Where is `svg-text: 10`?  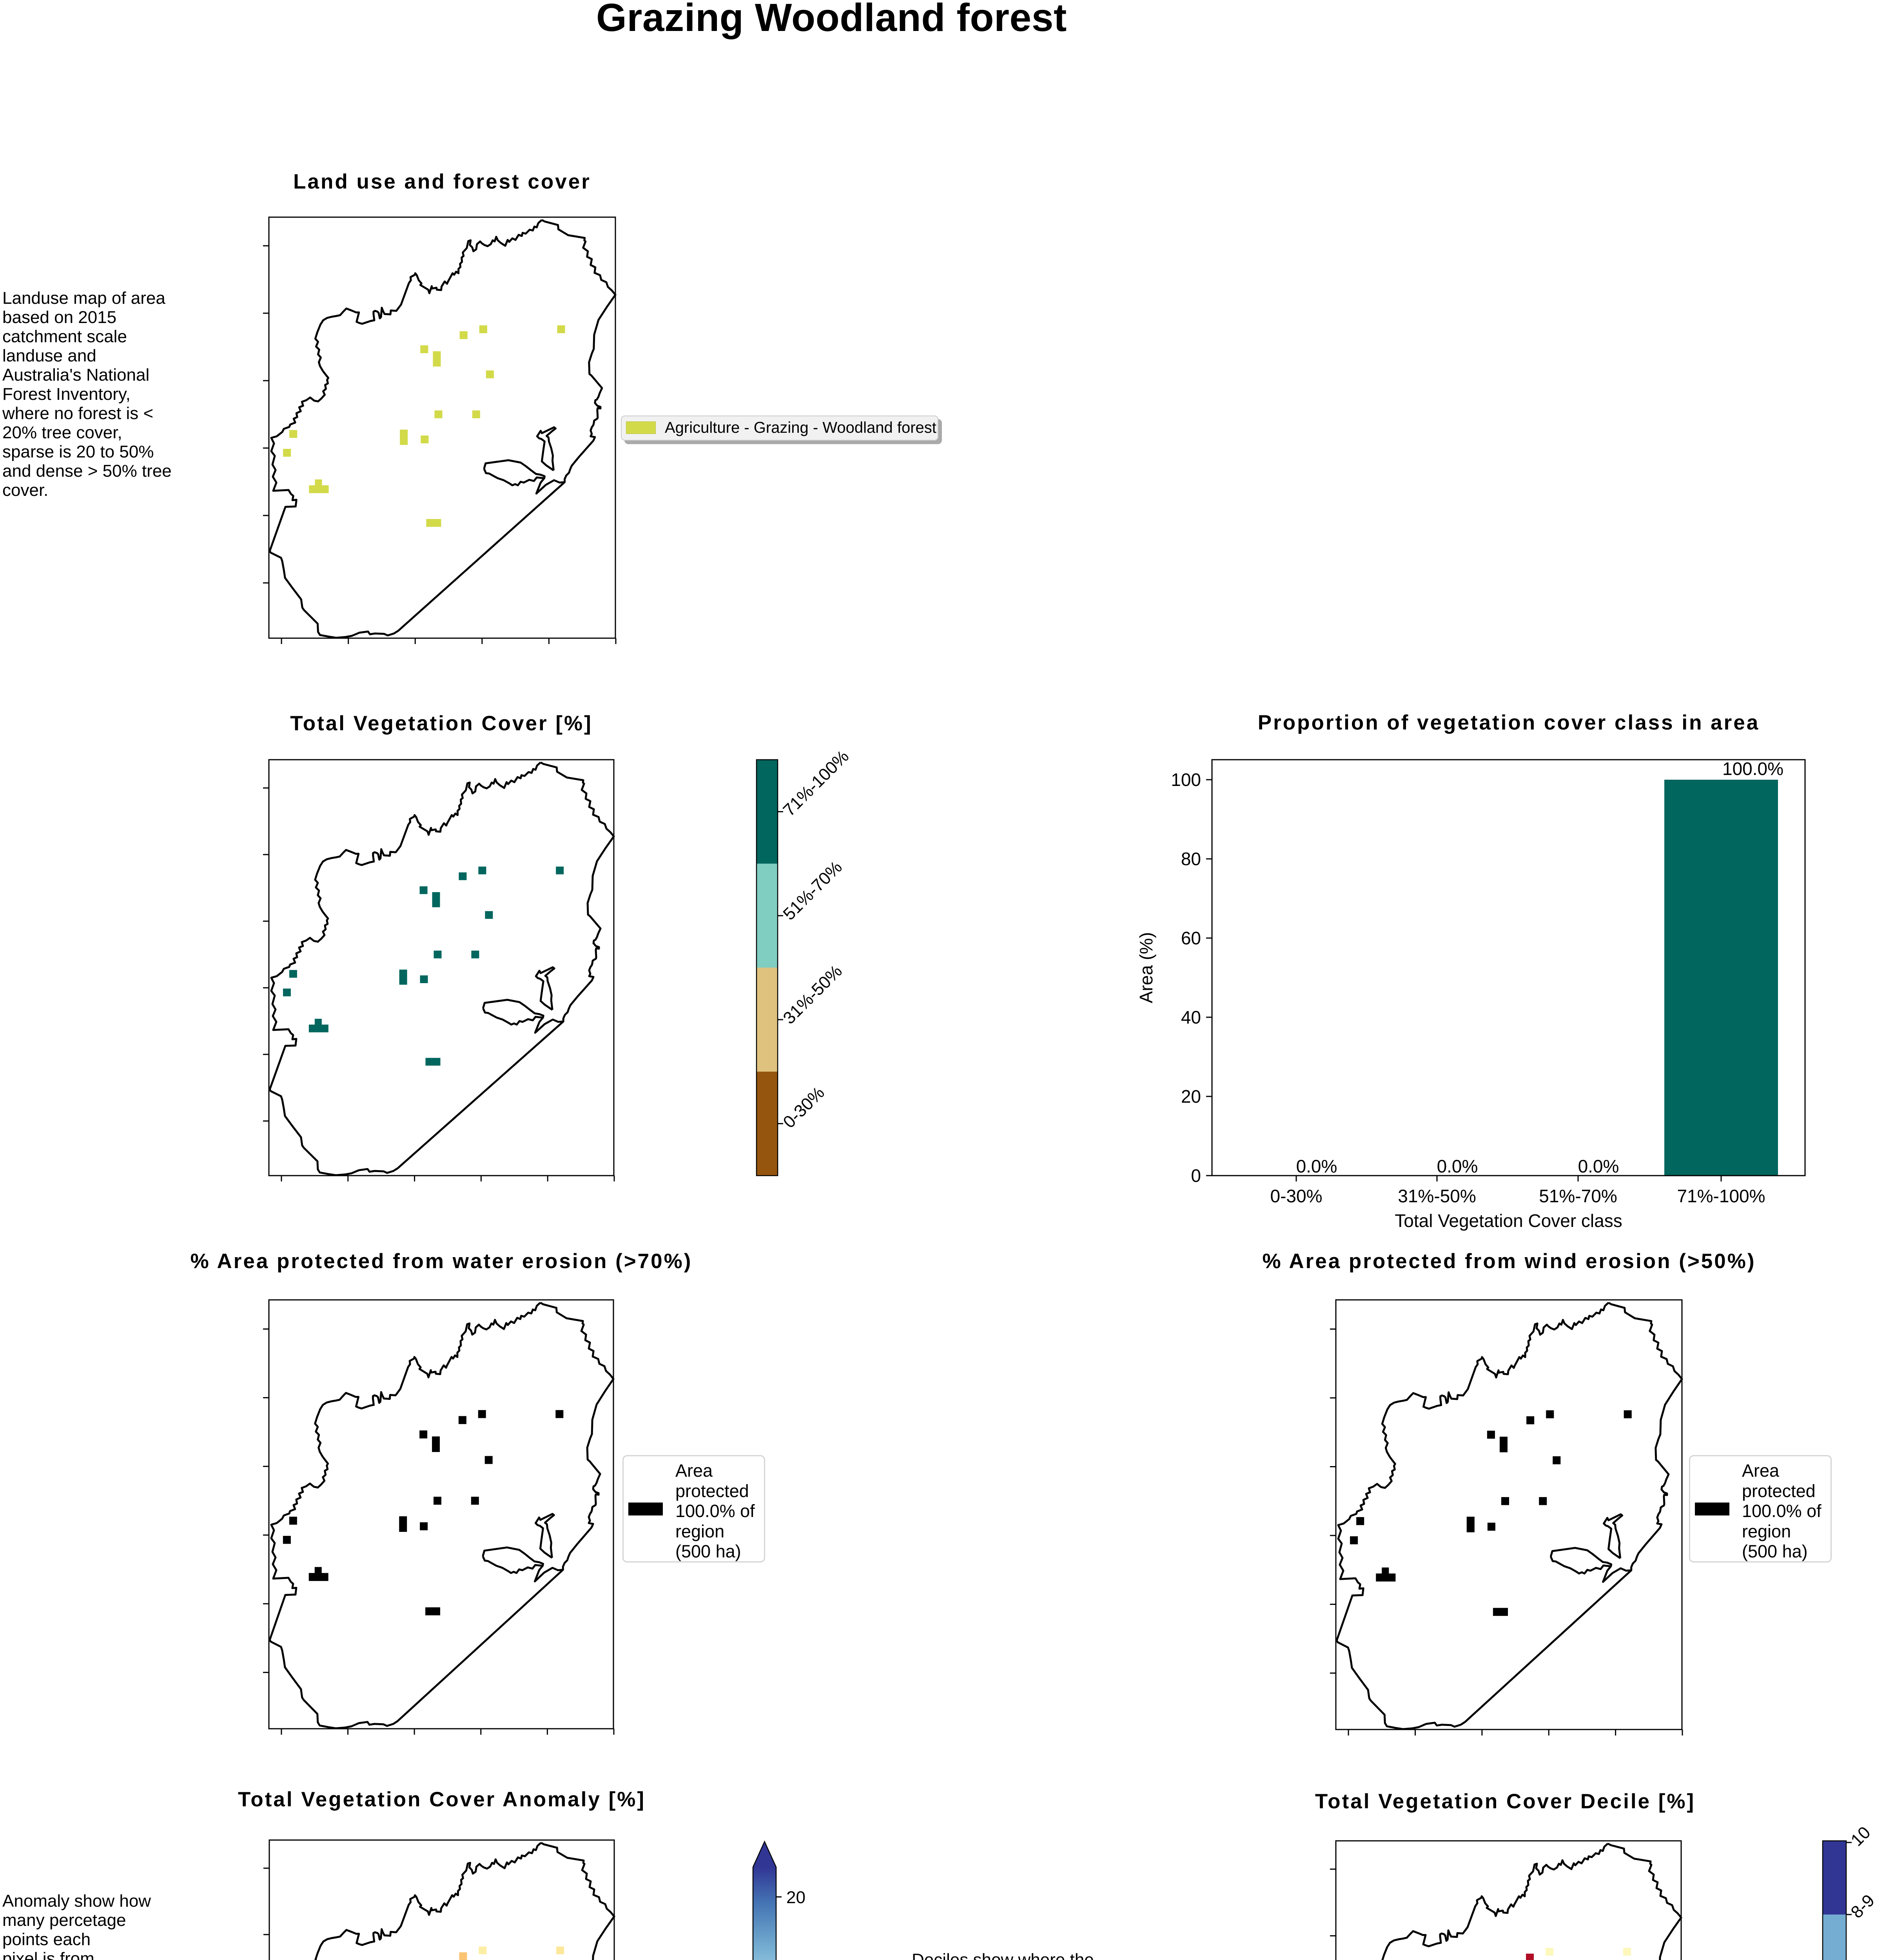 svg-text: 10 is located at coordinates (1860, 1837).